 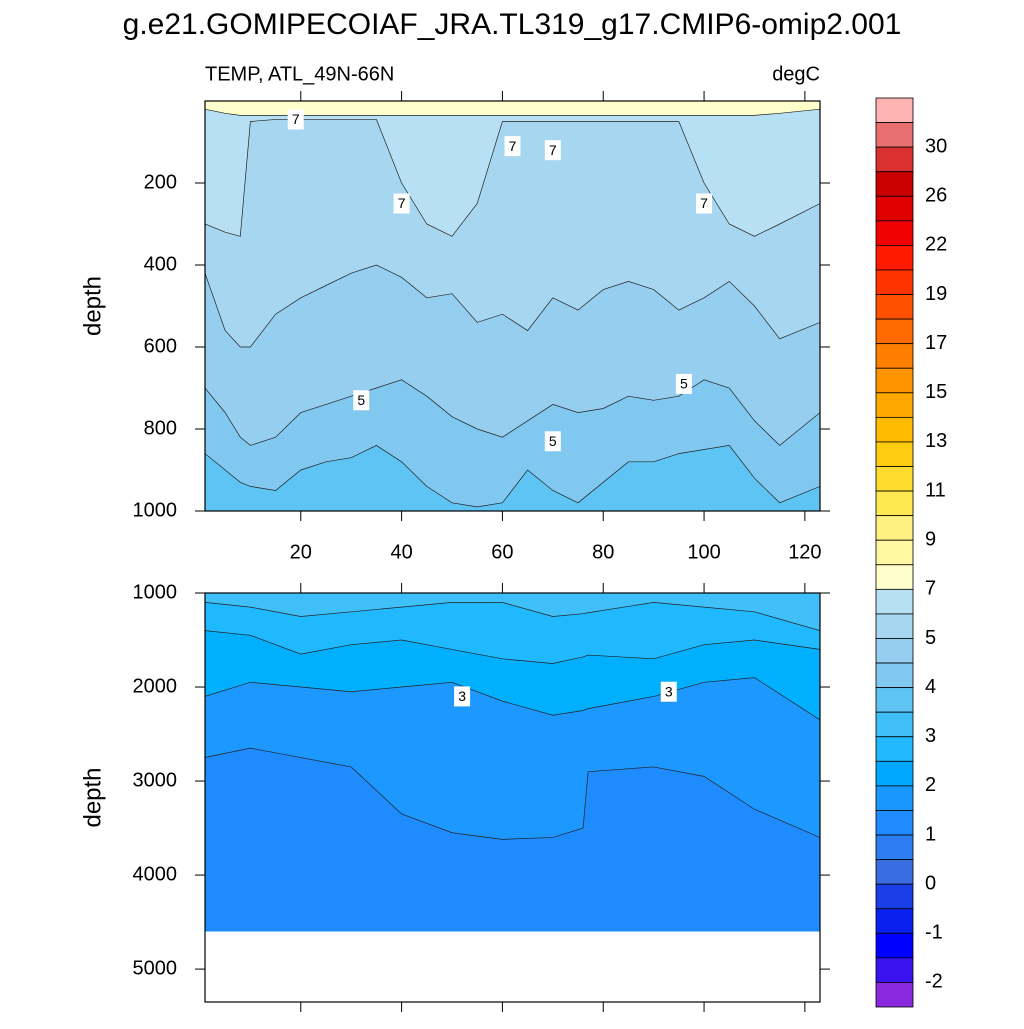 What do you see at coordinates (936, 245) in the screenshot?
I see `colorbar-label: 22` at bounding box center [936, 245].